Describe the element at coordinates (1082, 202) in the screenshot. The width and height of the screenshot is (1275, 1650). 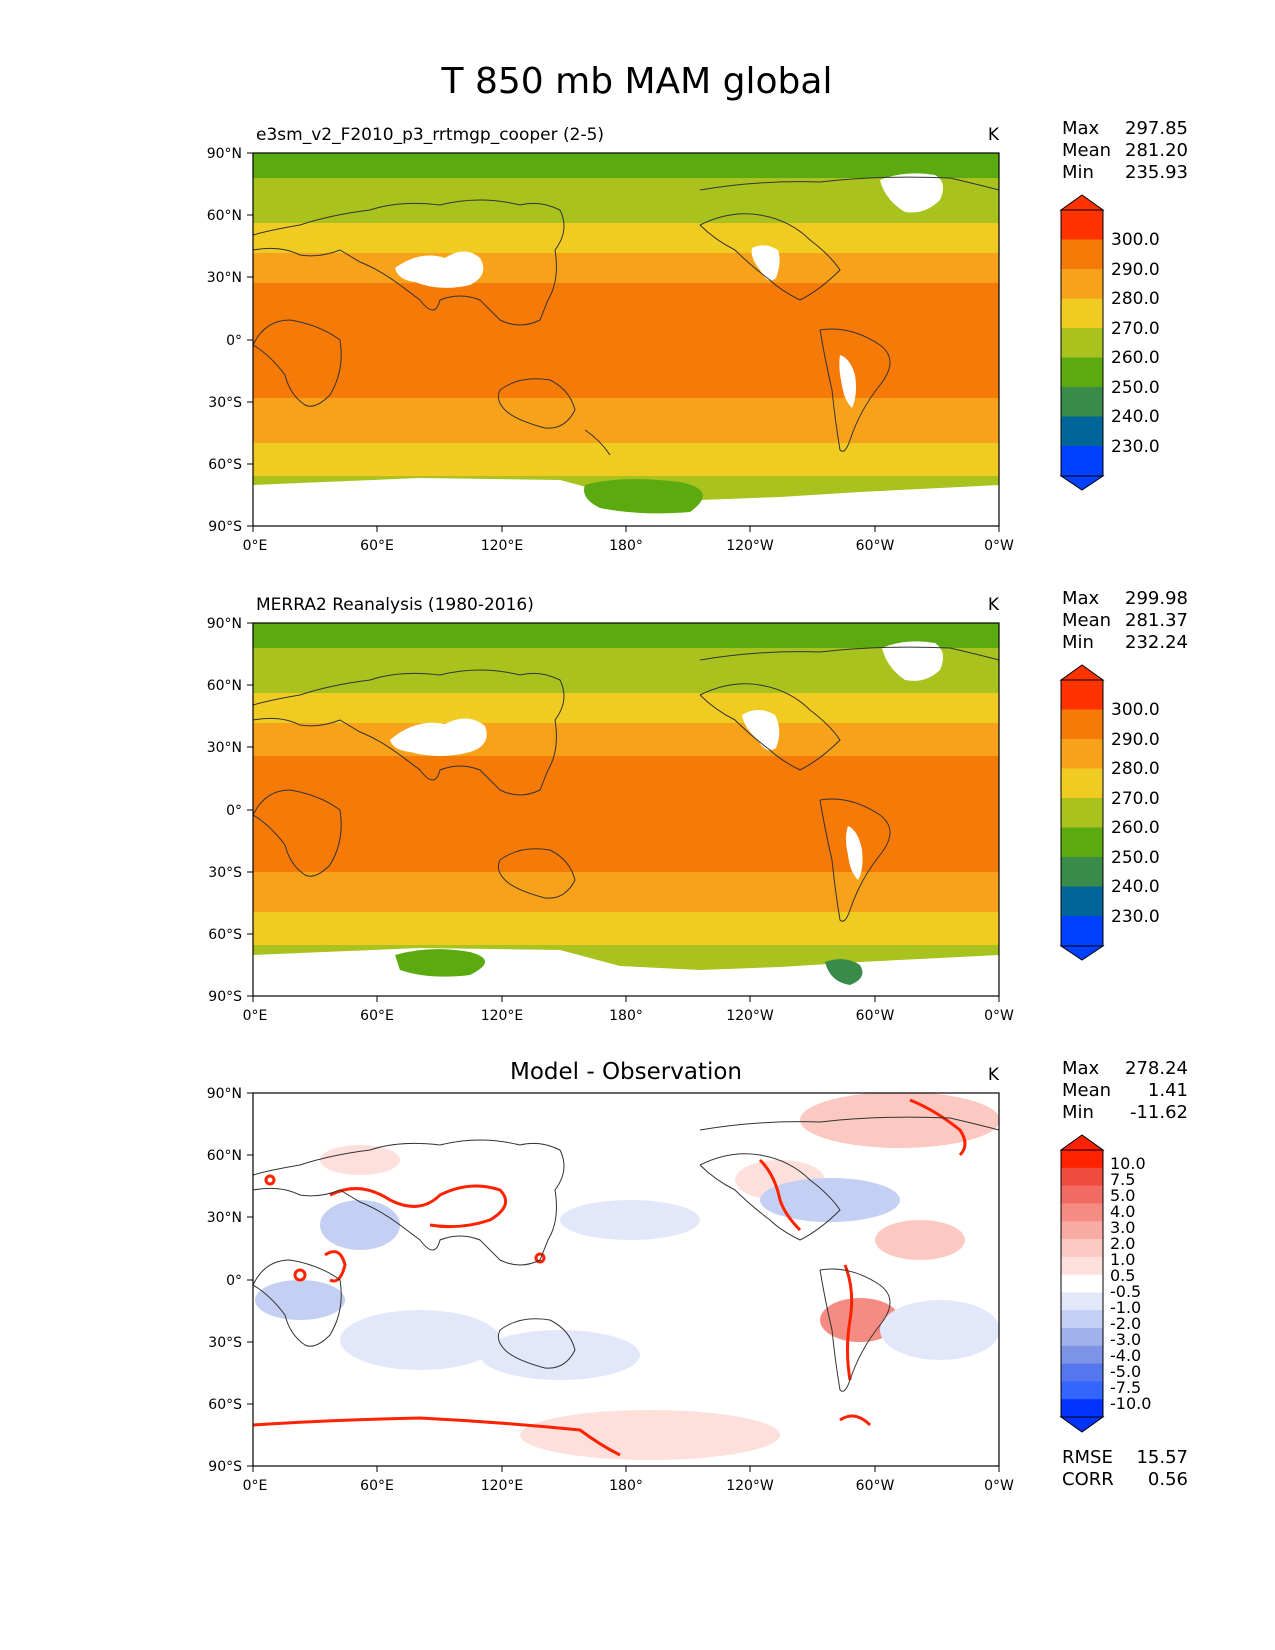
I see `colorbar-top-arrow` at that location.